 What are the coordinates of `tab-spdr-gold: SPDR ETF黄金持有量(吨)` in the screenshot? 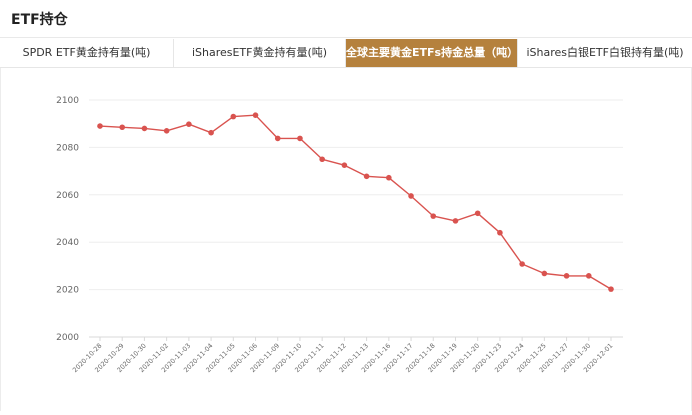 It's located at (87, 53).